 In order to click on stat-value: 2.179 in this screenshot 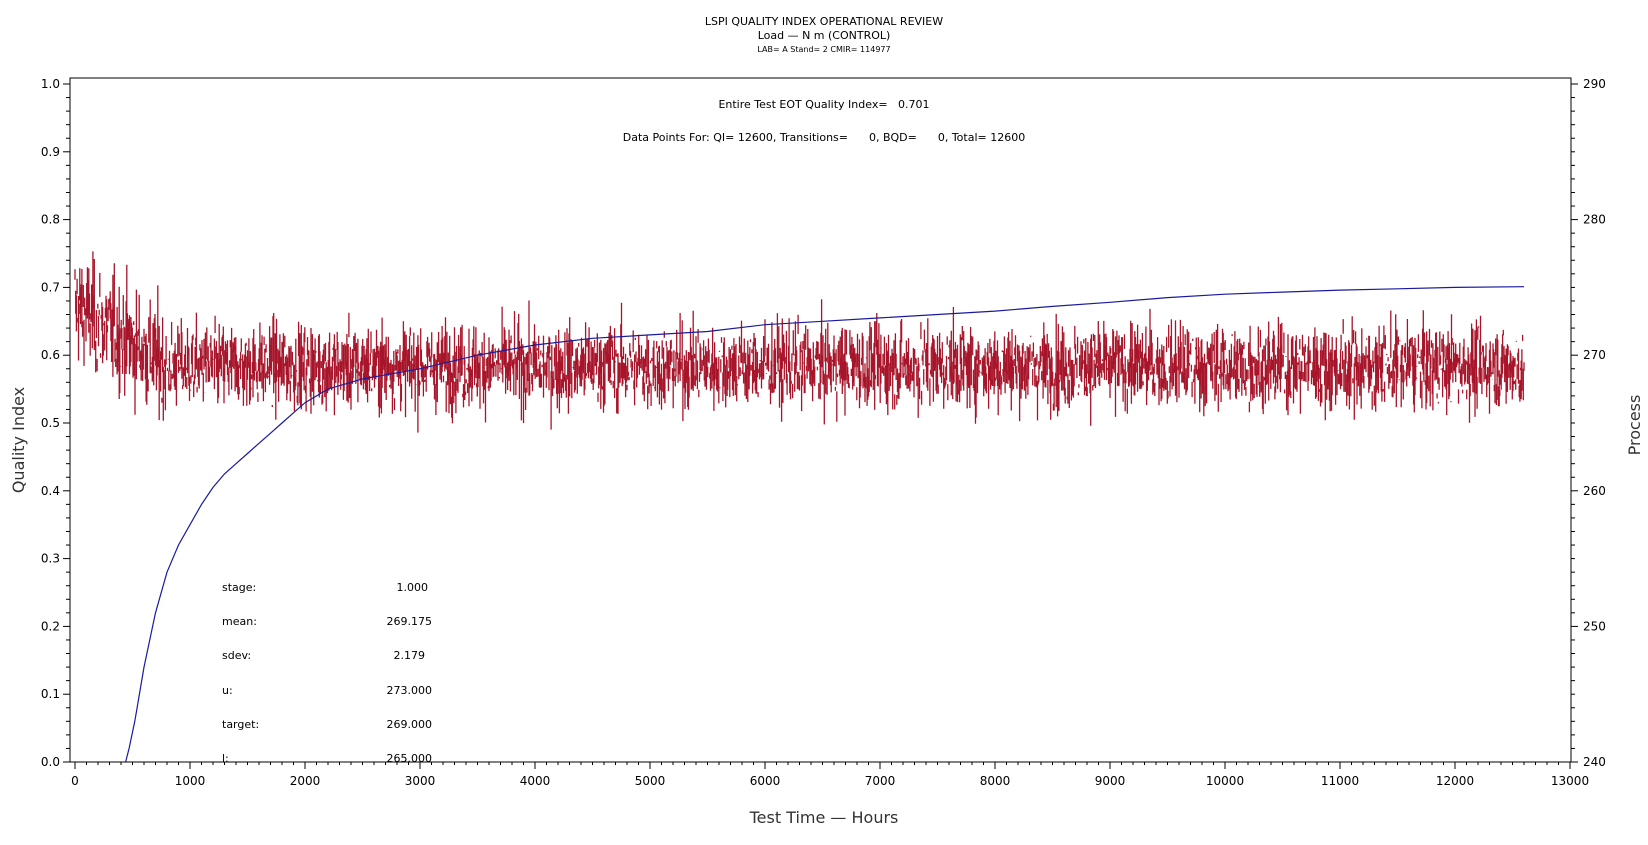, I will do `click(410, 655)`.